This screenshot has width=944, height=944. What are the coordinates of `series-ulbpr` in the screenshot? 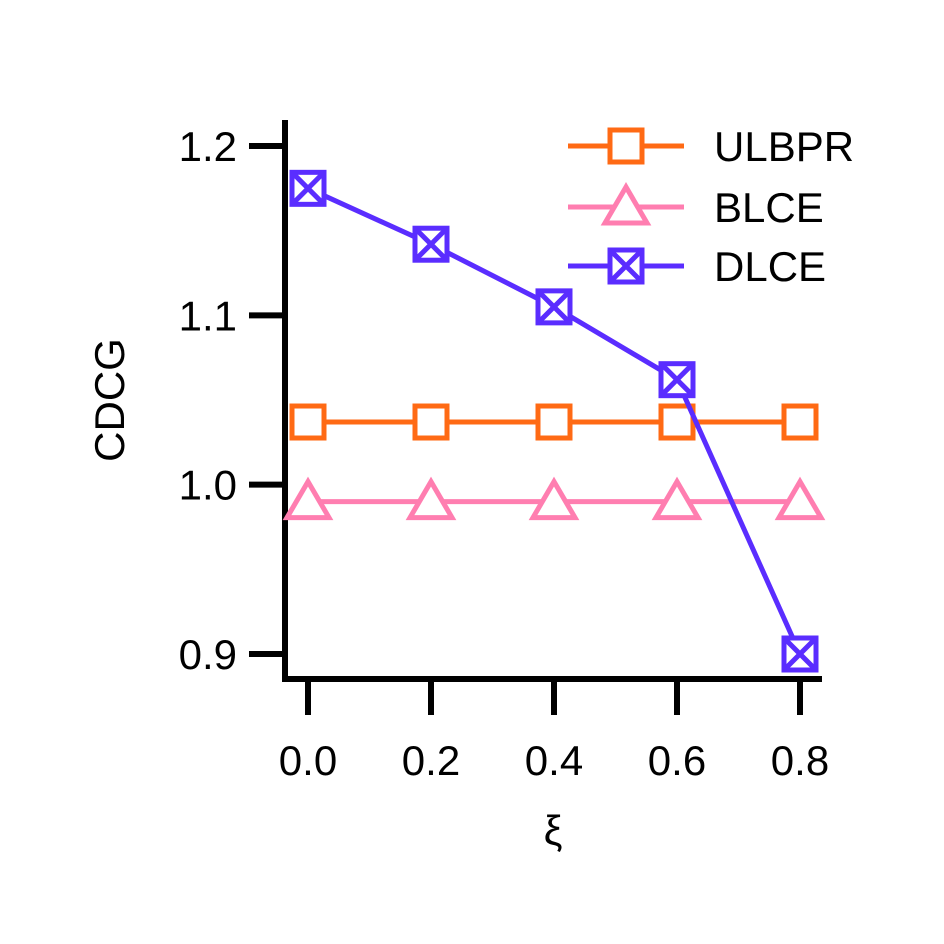 It's located at (554, 422).